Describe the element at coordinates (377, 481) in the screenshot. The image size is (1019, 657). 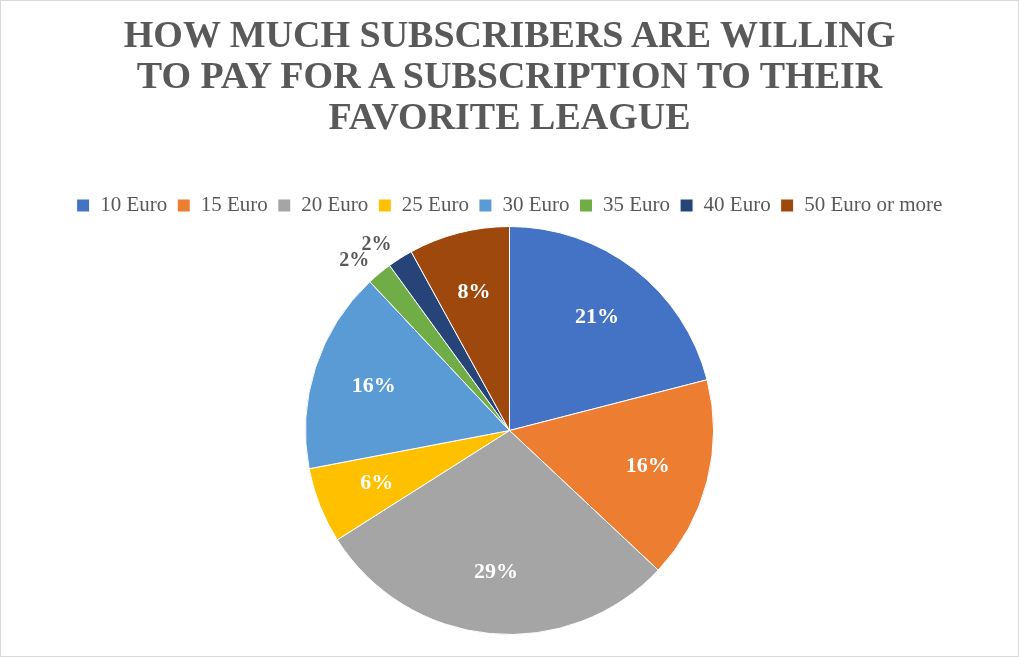
I see `data-label: 6%` at that location.